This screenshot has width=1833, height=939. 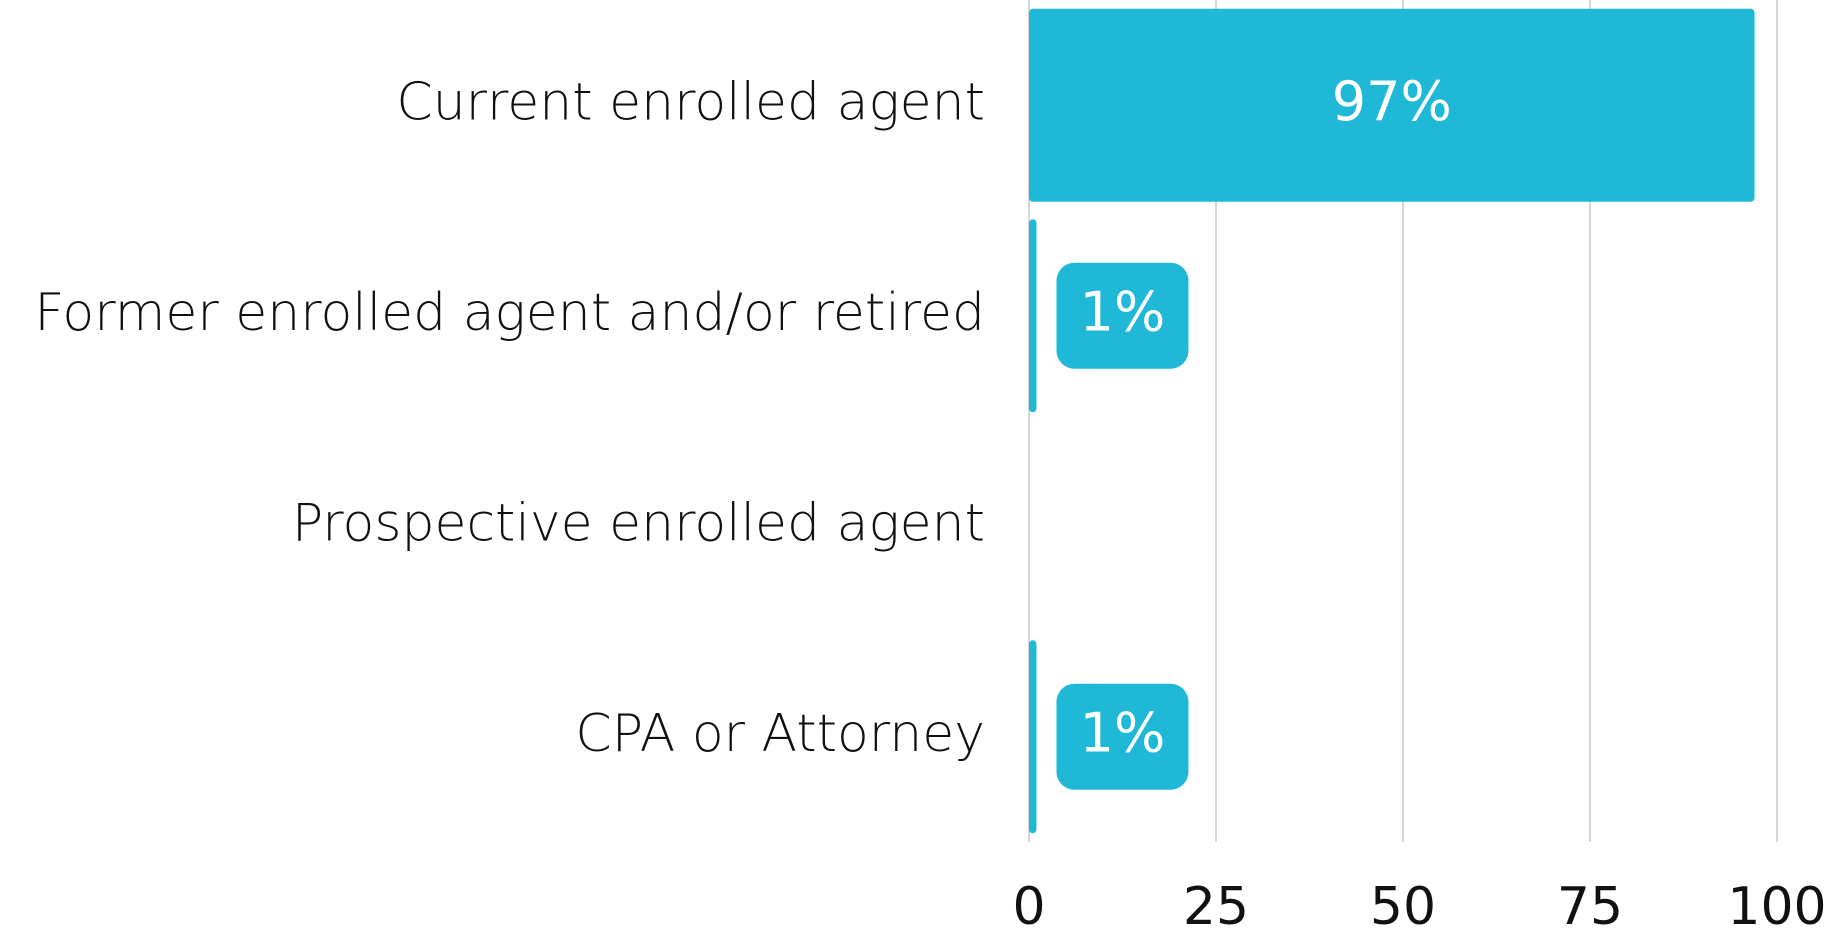 What do you see at coordinates (1216, 907) in the screenshot?
I see `x-tick-label: 25` at bounding box center [1216, 907].